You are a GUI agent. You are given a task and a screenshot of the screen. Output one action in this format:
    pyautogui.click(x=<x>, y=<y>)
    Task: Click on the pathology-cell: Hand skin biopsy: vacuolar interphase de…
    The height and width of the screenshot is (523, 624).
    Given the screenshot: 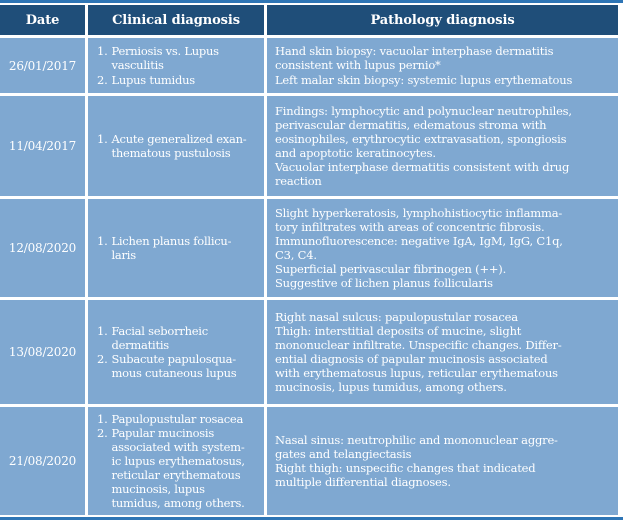 What is the action you would take?
    pyautogui.click(x=442, y=65)
    